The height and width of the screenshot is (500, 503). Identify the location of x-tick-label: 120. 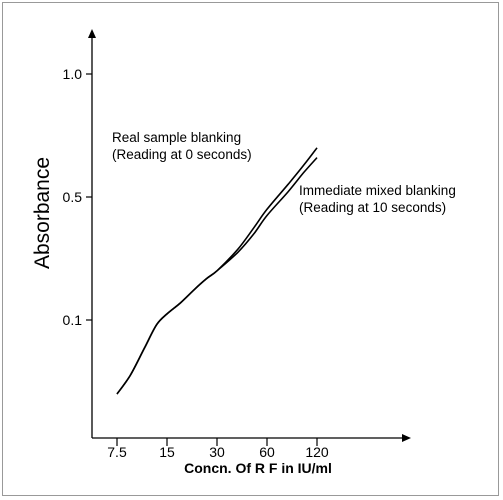
(317, 452).